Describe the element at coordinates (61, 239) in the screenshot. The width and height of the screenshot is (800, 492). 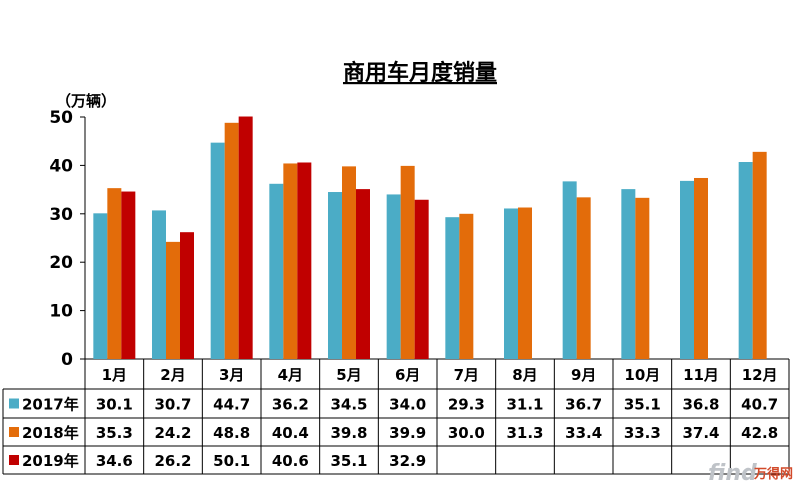
I see `y-tick-labels: 0 10 20 30 40 50` at that location.